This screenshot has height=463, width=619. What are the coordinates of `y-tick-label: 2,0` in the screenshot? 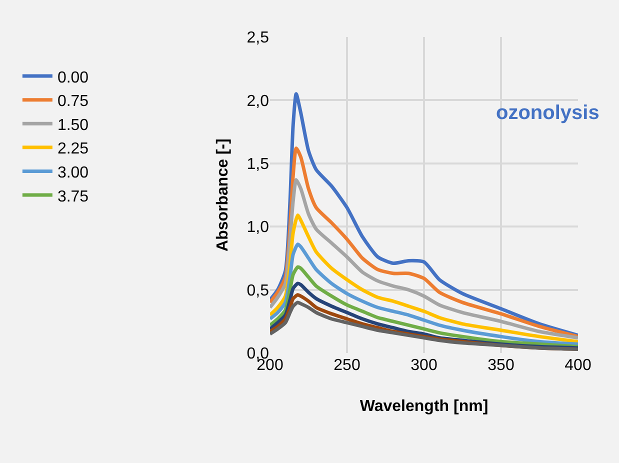 It's located at (258, 101).